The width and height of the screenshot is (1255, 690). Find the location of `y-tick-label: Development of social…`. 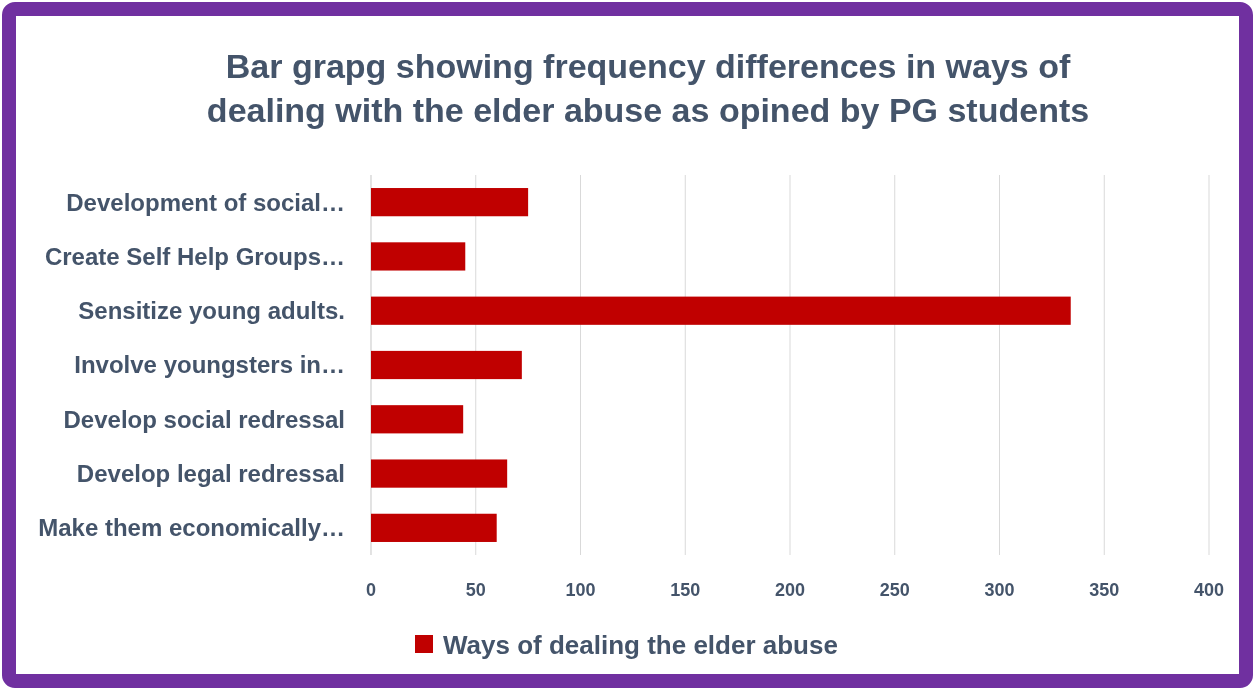

y-tick-label: Development of social… is located at coordinates (205, 202).